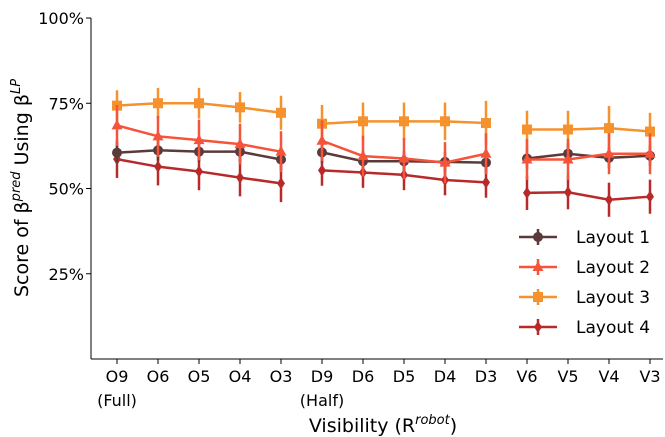  Describe the element at coordinates (61, 18) in the screenshot. I see `y-tick-label: 100%` at that location.